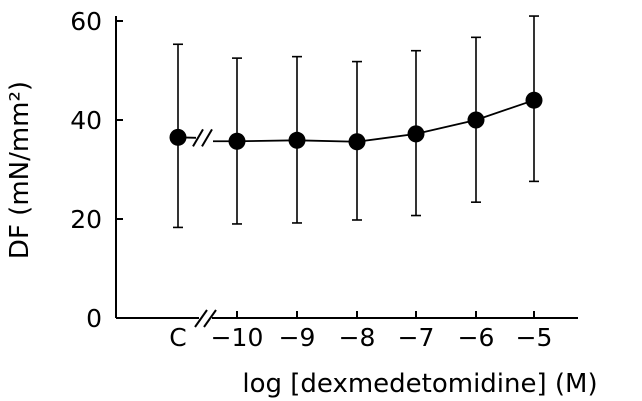  I want to click on x-tick-label: −10, so click(237, 337).